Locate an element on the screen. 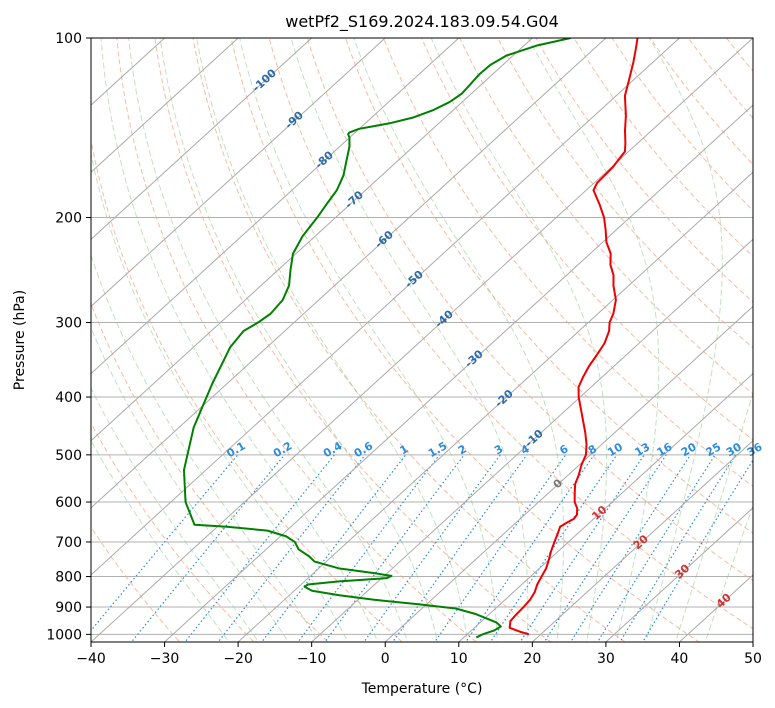 The height and width of the screenshot is (708, 775). x-tick-label: 50 is located at coordinates (753, 659).